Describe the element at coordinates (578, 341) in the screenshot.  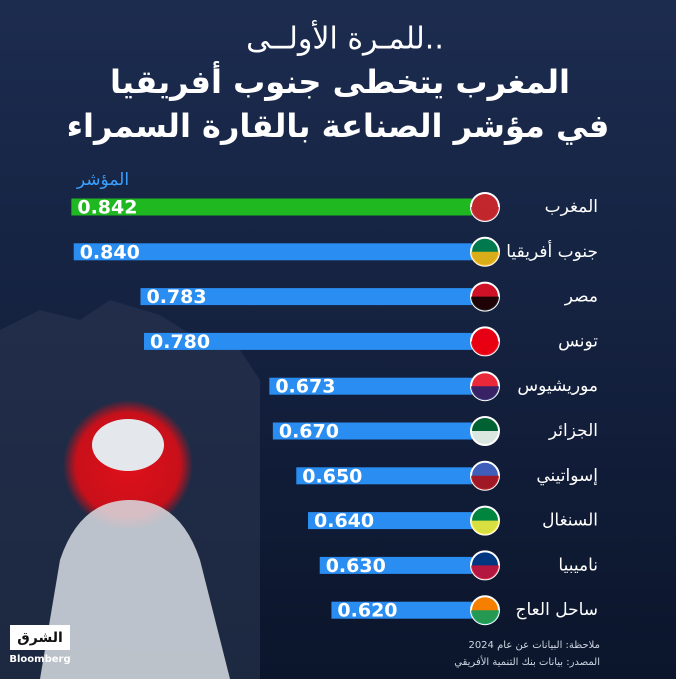
I see `category-label: تونس` at that location.